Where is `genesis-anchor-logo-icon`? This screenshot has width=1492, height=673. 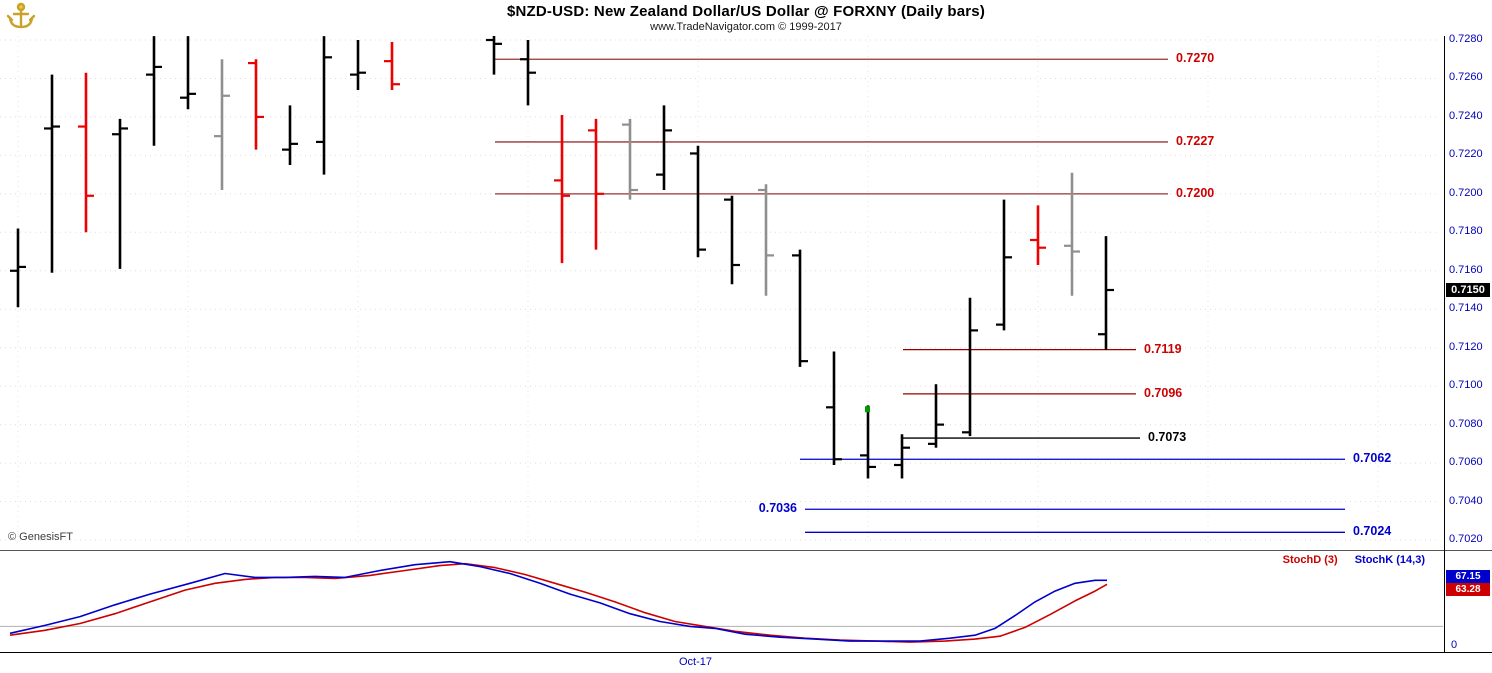
genesis-anchor-logo-icon is located at coordinates (21, 17).